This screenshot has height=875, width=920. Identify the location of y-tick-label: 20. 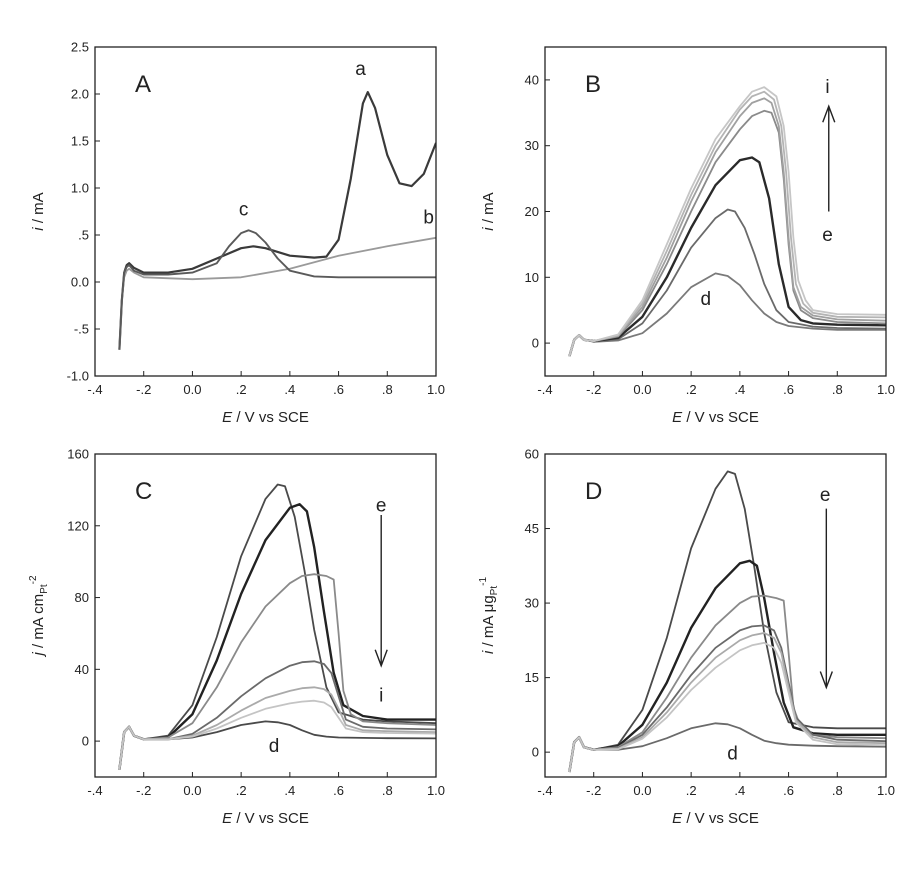
(532, 211).